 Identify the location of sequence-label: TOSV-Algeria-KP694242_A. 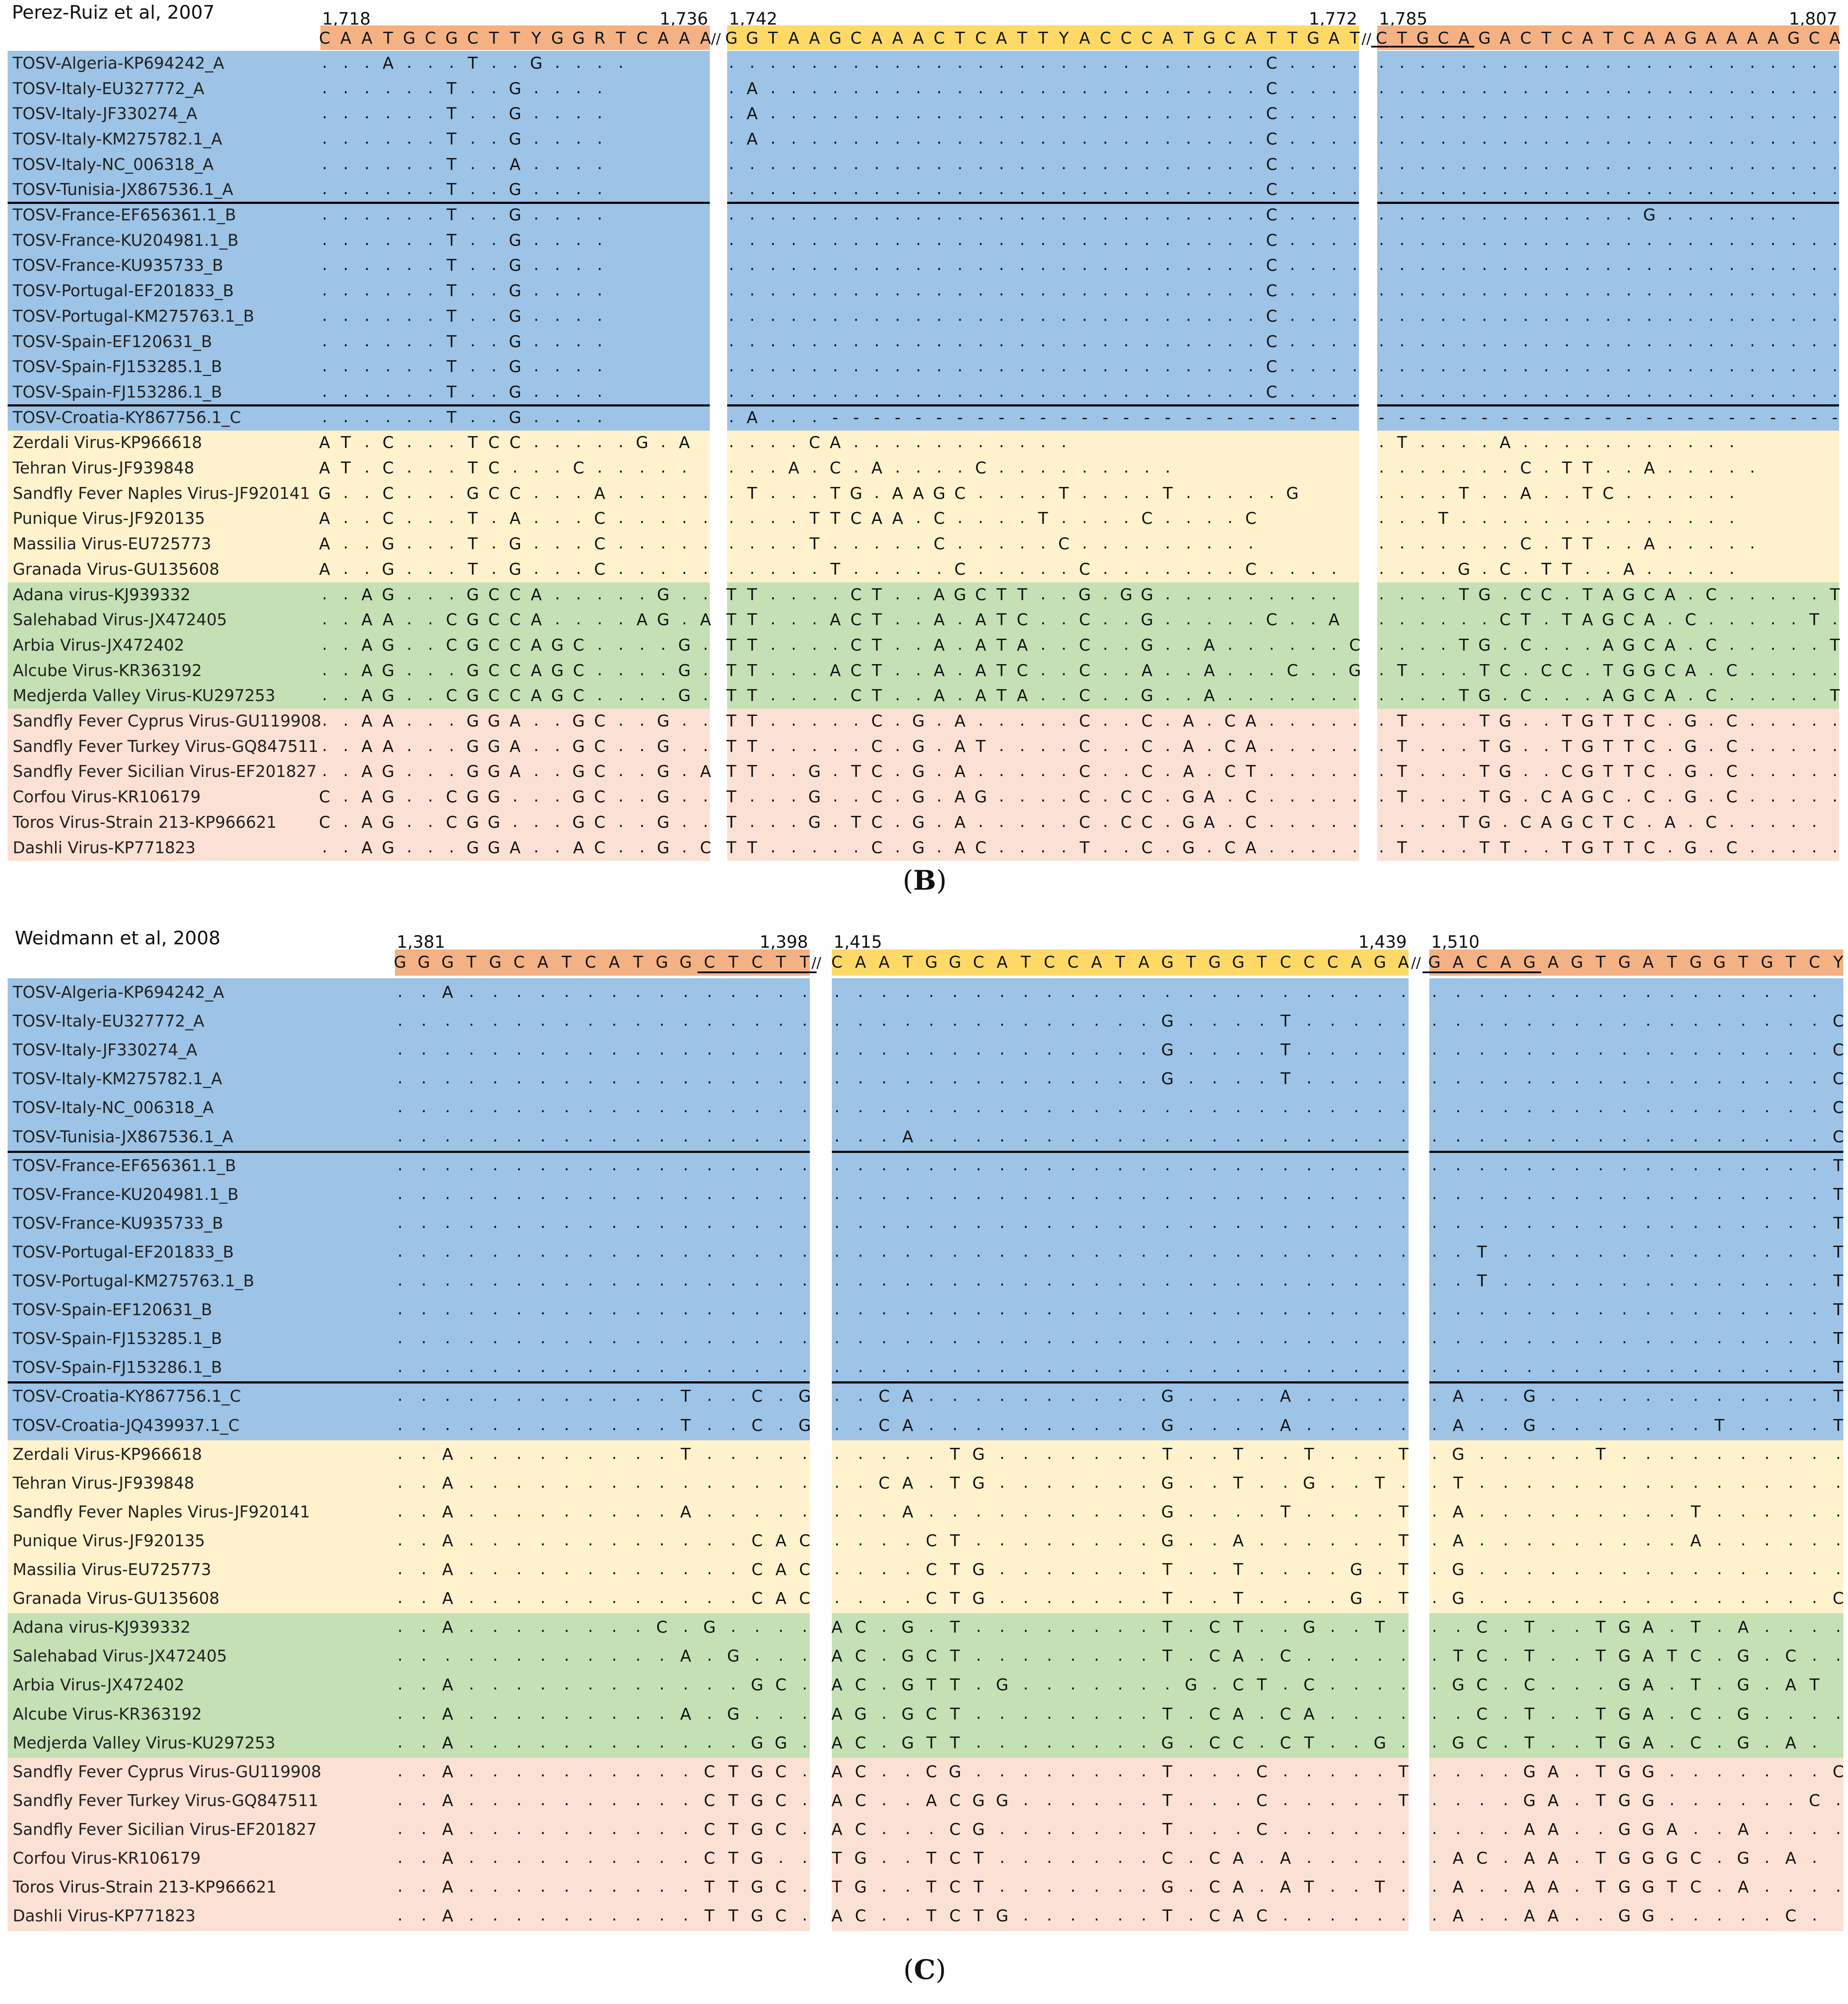
(118, 993).